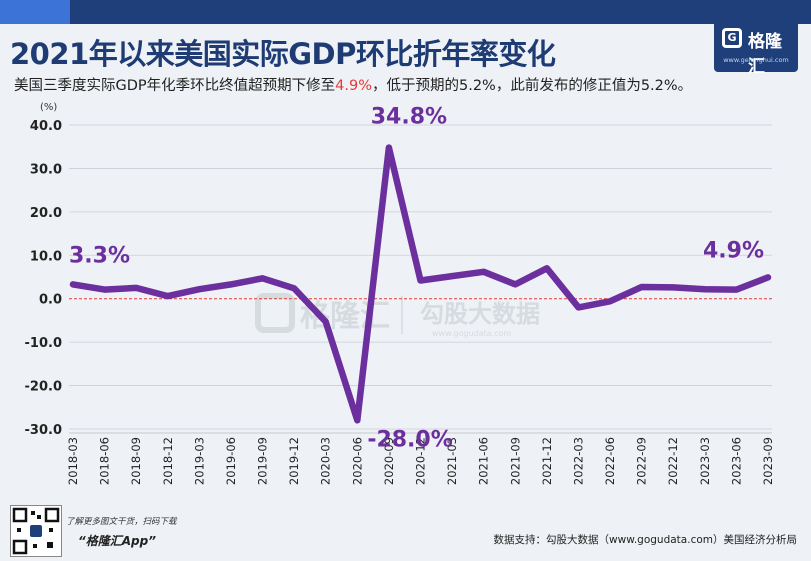  I want to click on watermark-left: 格隆汇, so click(345, 316).